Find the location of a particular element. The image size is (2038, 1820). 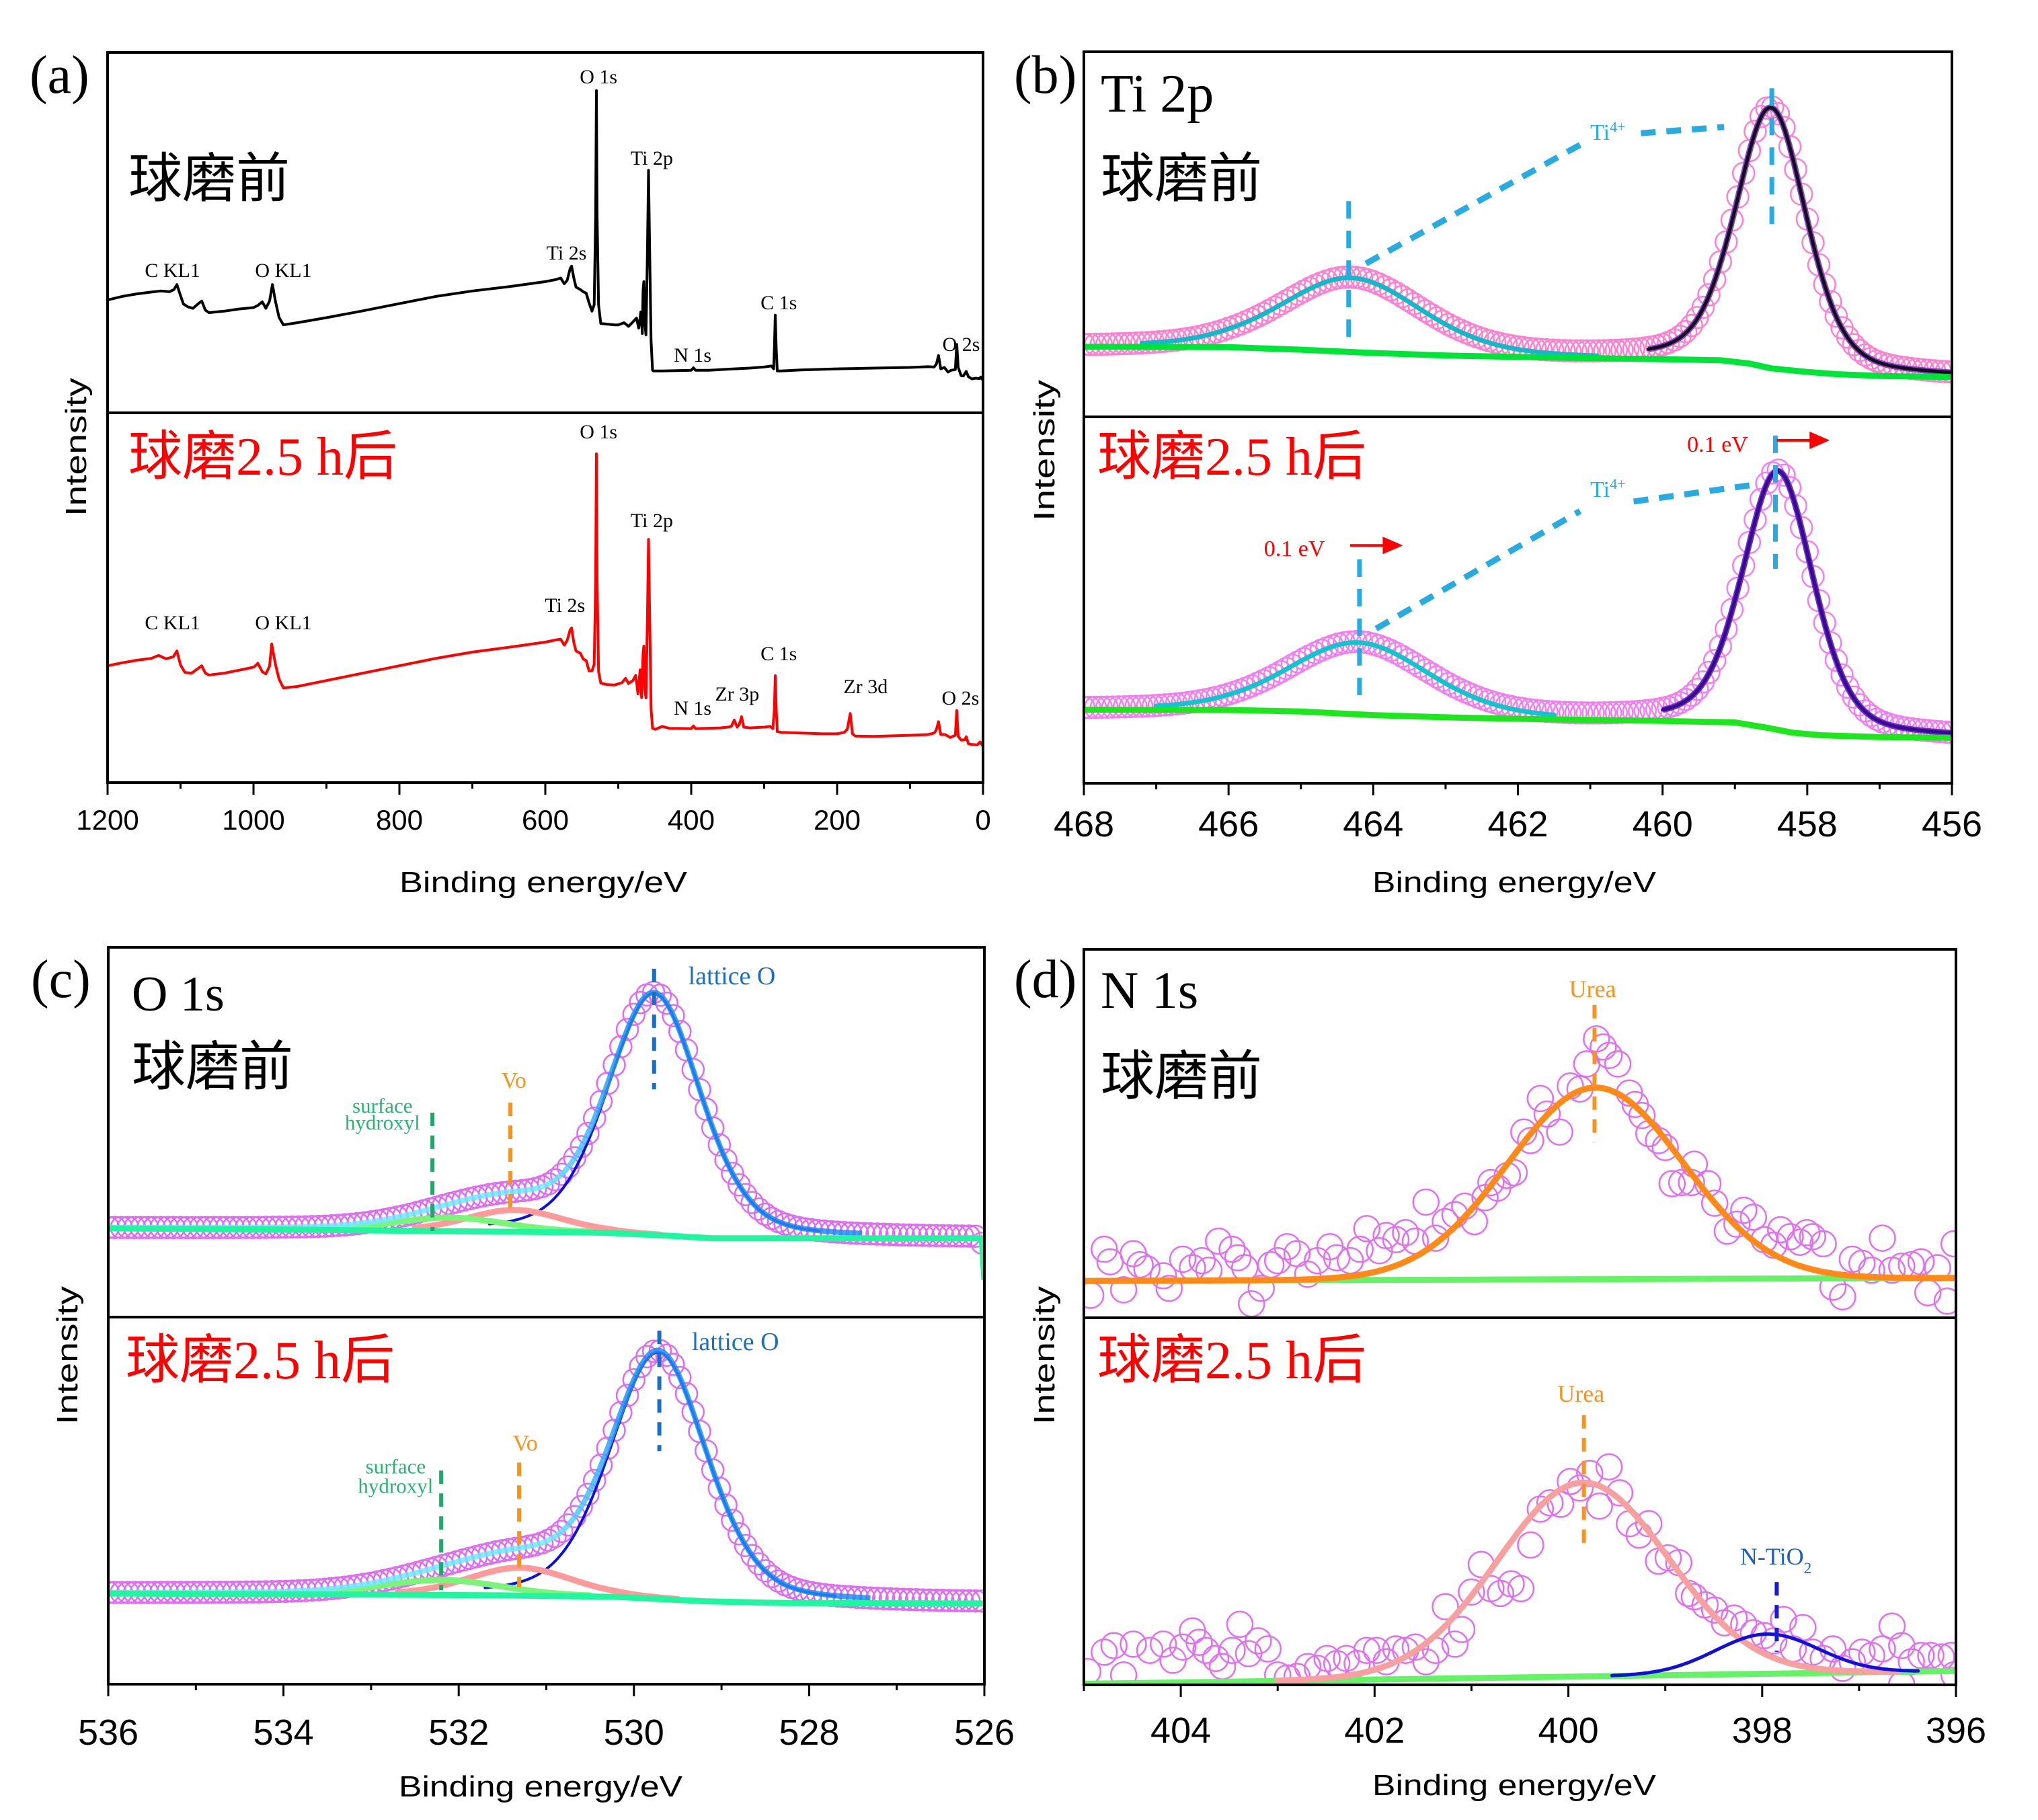

x-tick-label: 396 is located at coordinates (1956, 1730).